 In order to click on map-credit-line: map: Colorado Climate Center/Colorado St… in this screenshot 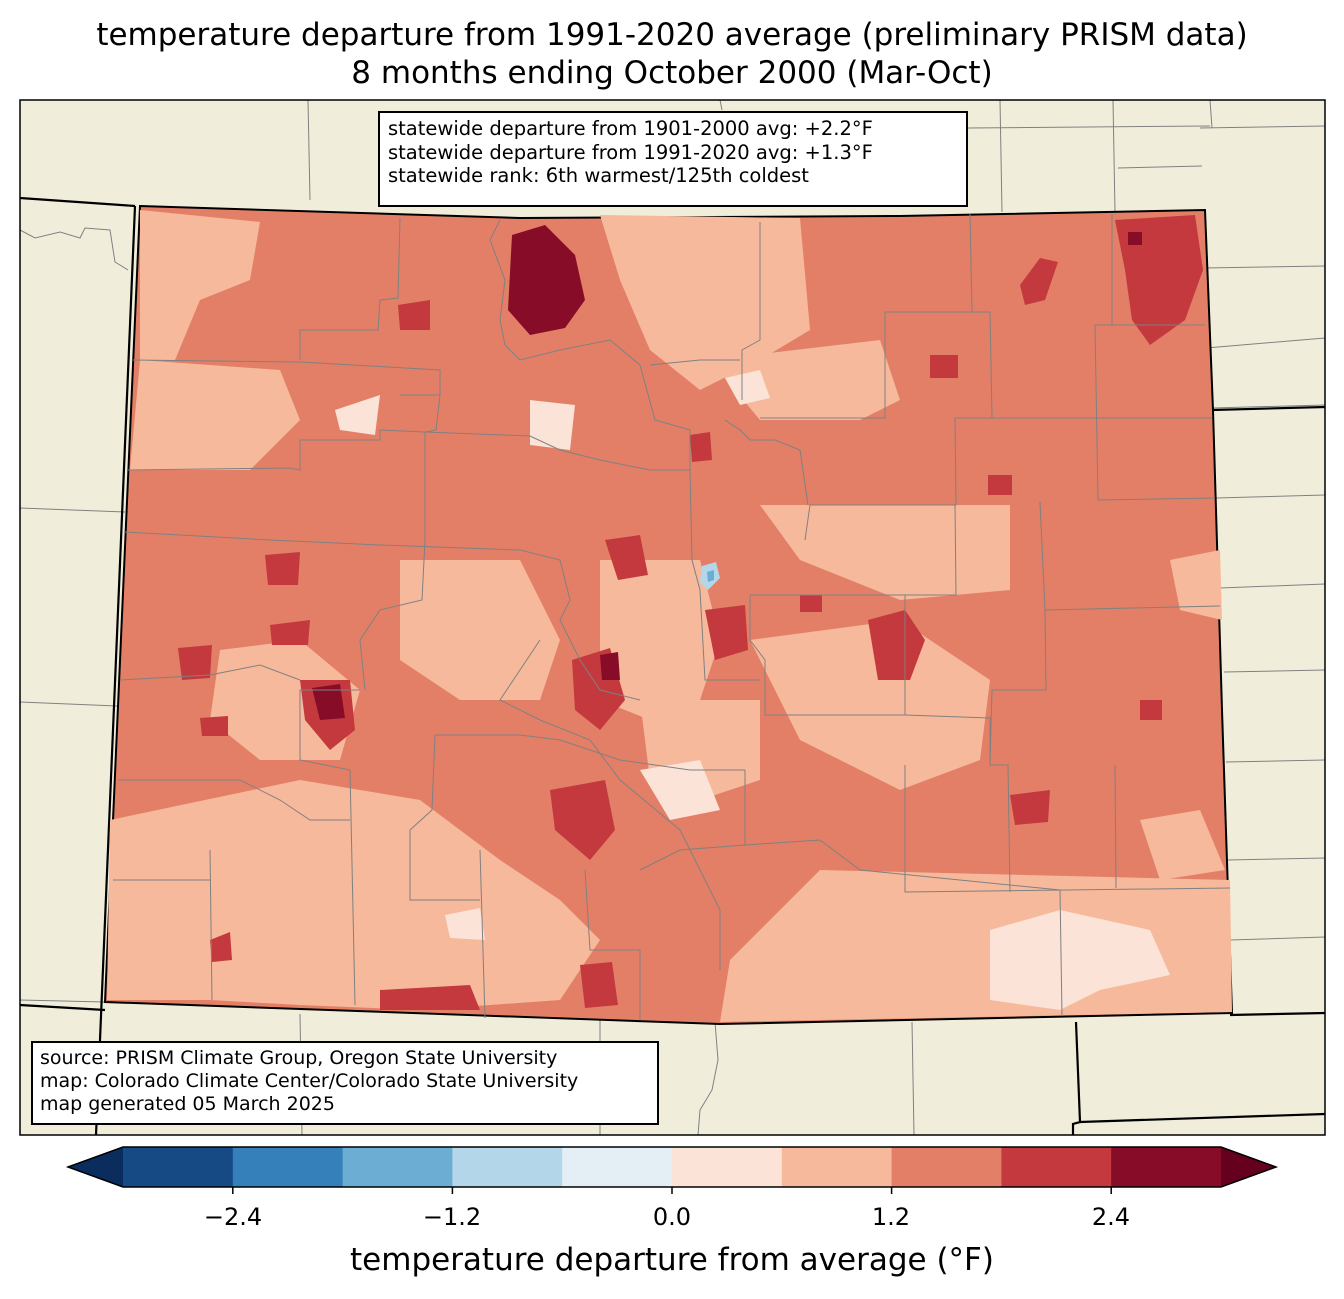, I will do `click(309, 1081)`.